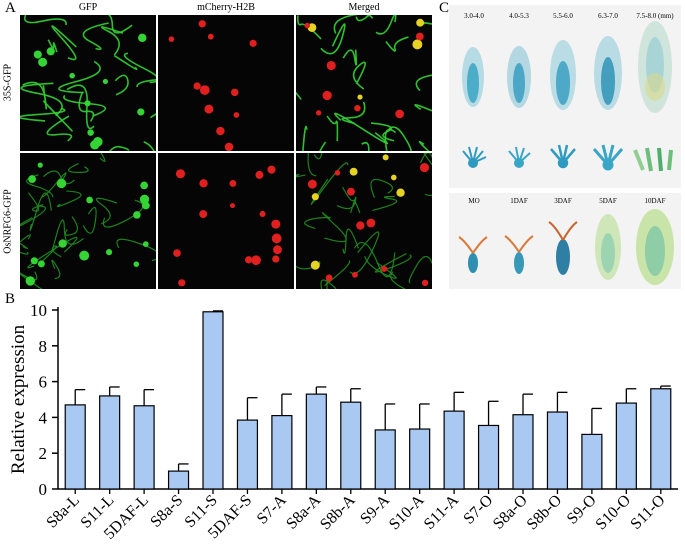 The height and width of the screenshot is (557, 685). Describe the element at coordinates (338, 512) in the screenshot. I see `x-tick-label: S8b-A` at that location.